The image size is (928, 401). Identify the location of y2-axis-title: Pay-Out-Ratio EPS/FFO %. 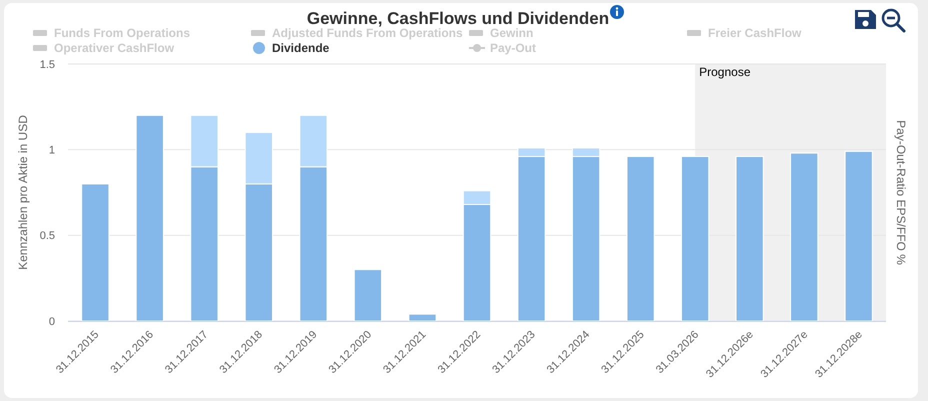
(901, 193).